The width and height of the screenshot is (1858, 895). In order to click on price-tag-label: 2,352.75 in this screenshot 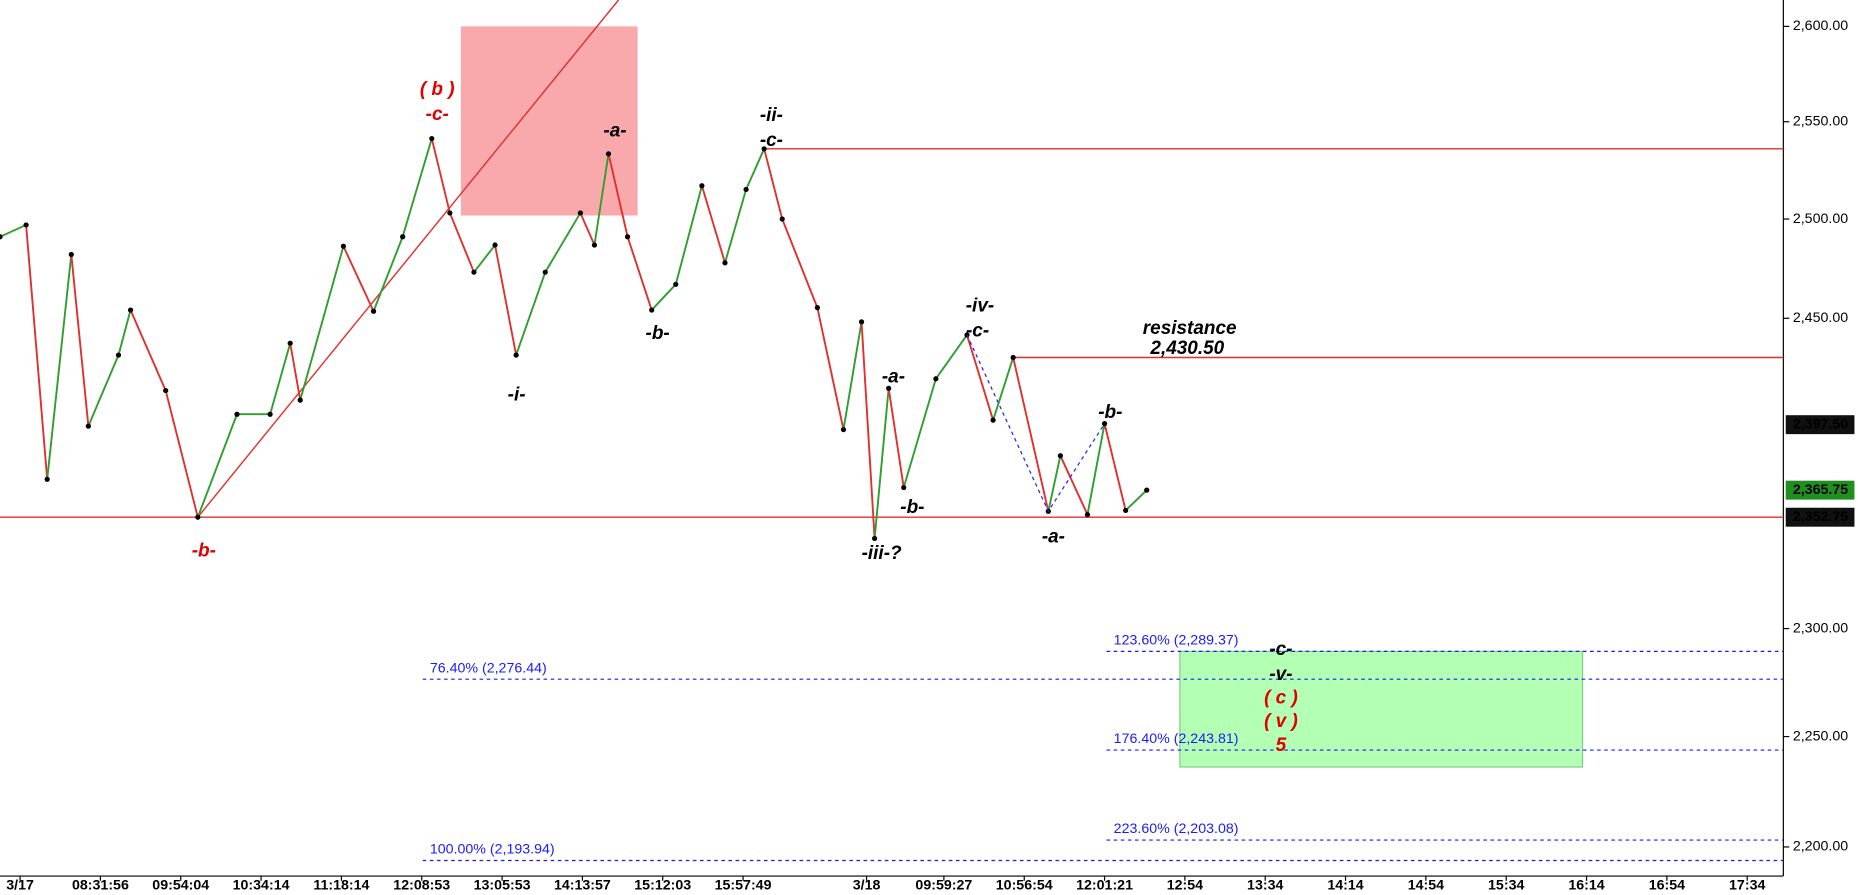, I will do `click(1820, 517)`.